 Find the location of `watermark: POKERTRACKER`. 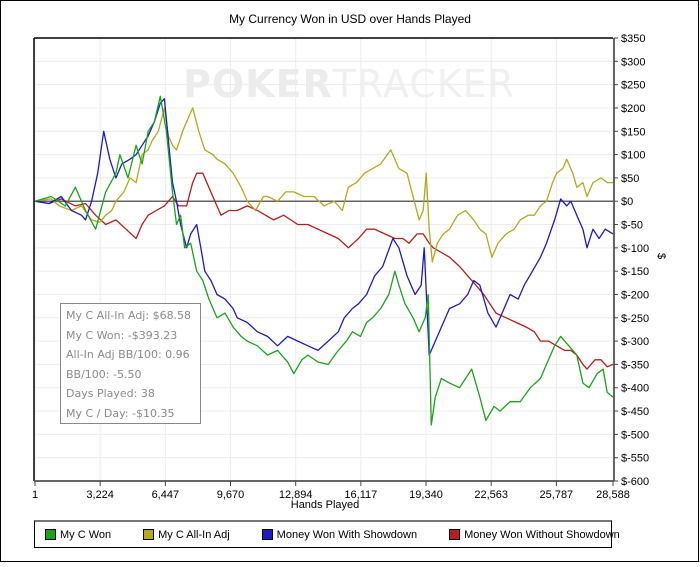

watermark: POKERTRACKER is located at coordinates (349, 84).